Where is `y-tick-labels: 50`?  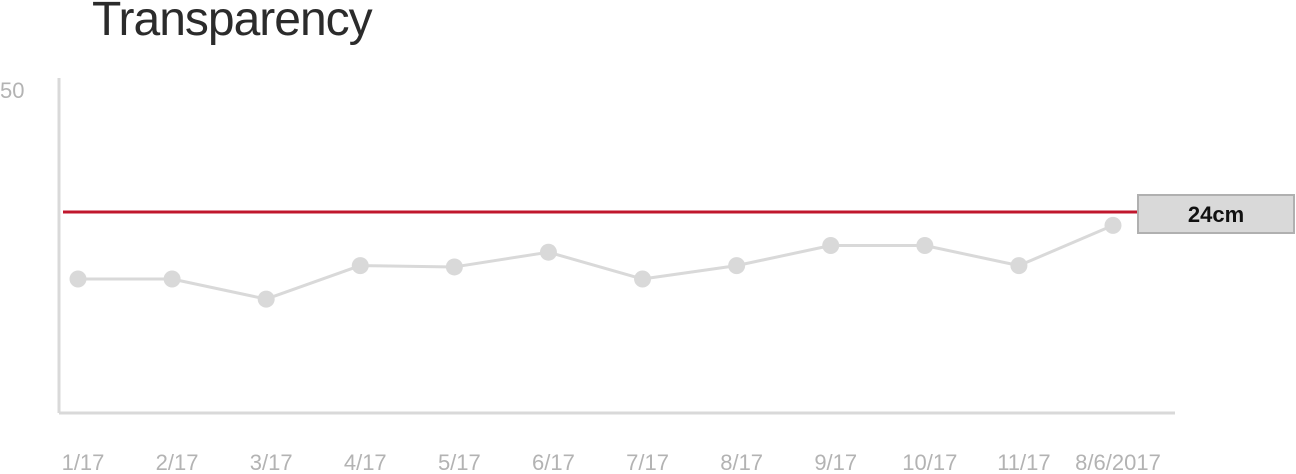 y-tick-labels: 50 is located at coordinates (12, 90).